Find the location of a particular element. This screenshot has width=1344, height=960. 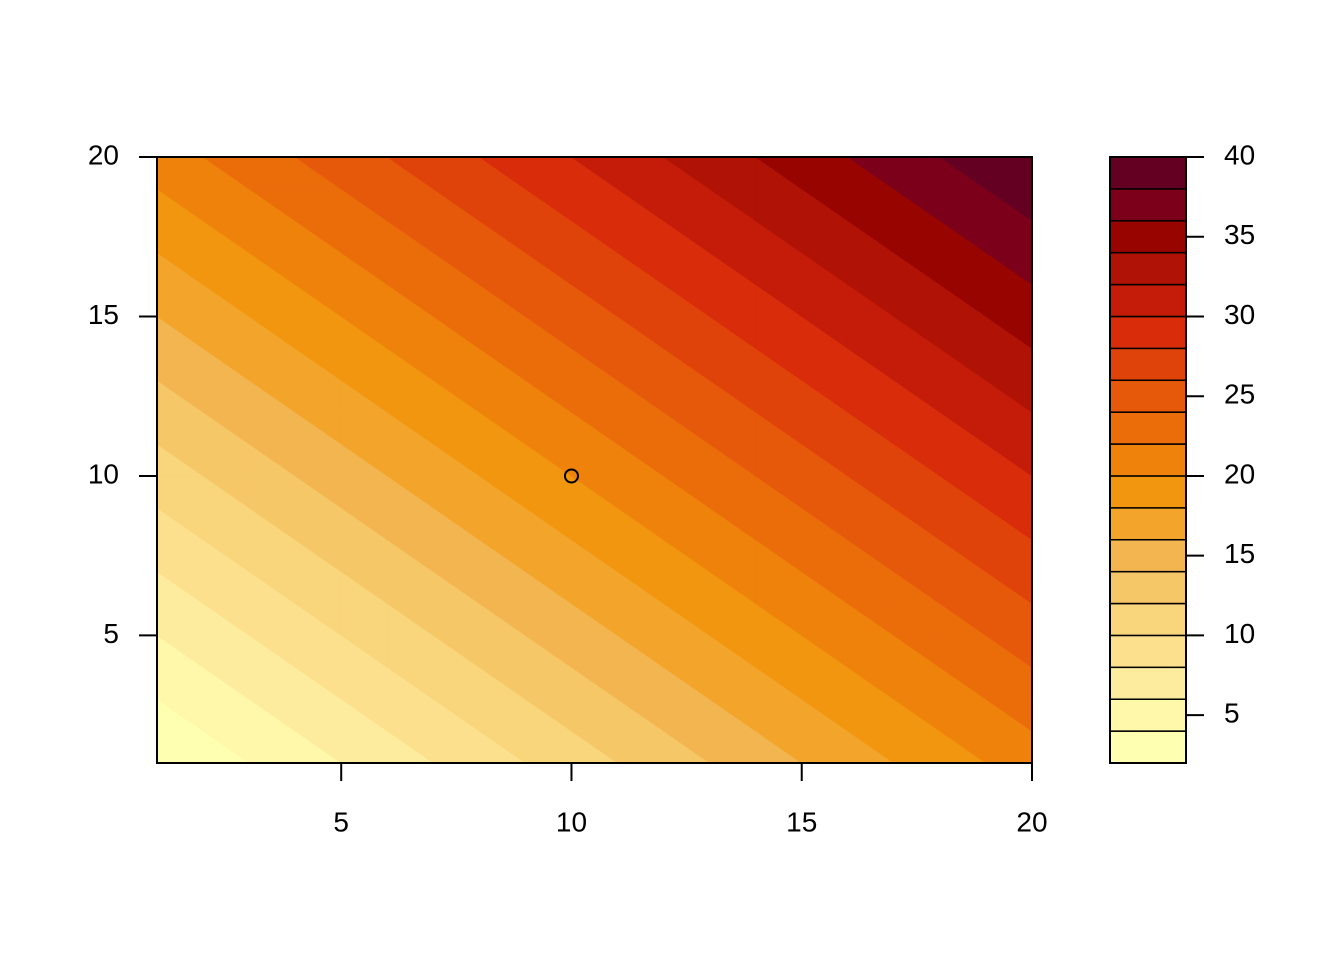

key-tick-label: 15 is located at coordinates (1239, 553).